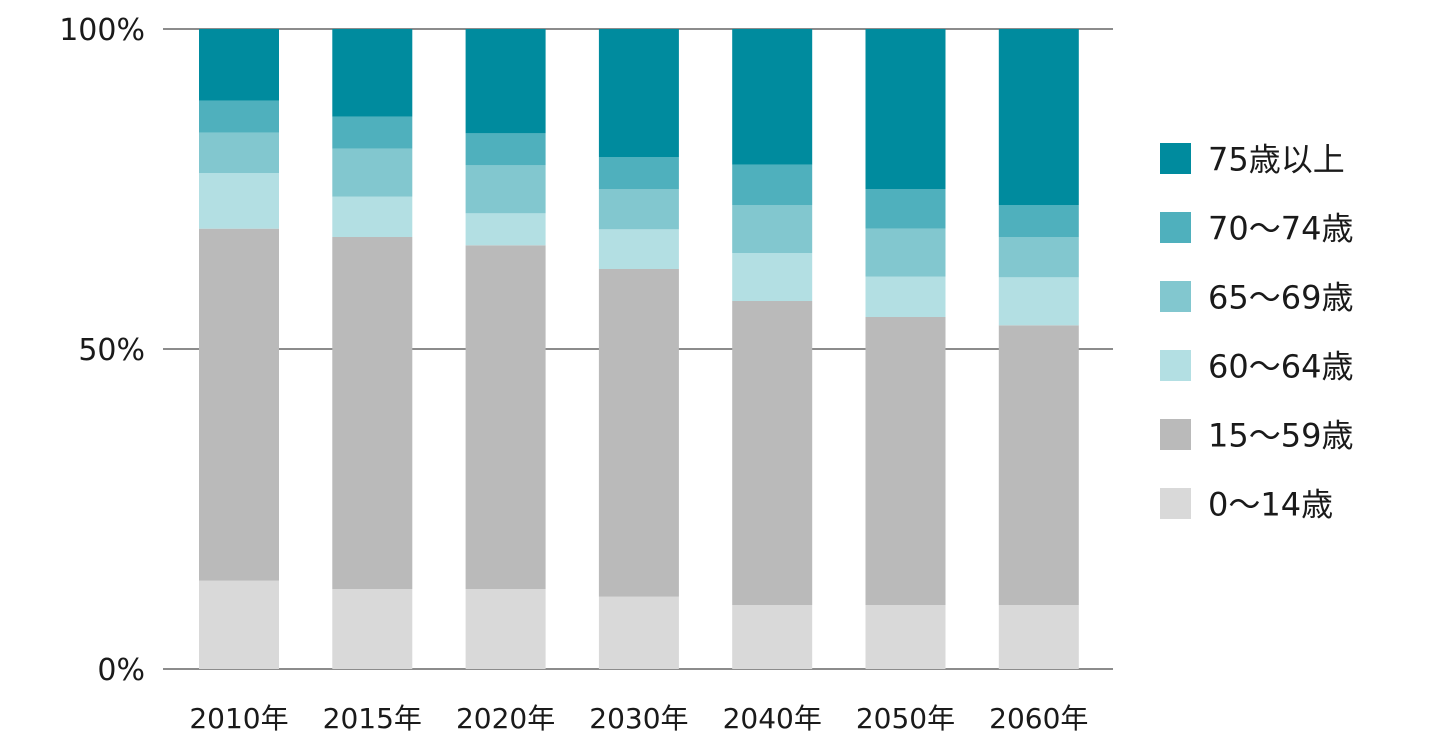 This screenshot has height=735, width=1450. I want to click on x-tick-label: 2040年, so click(772, 718).